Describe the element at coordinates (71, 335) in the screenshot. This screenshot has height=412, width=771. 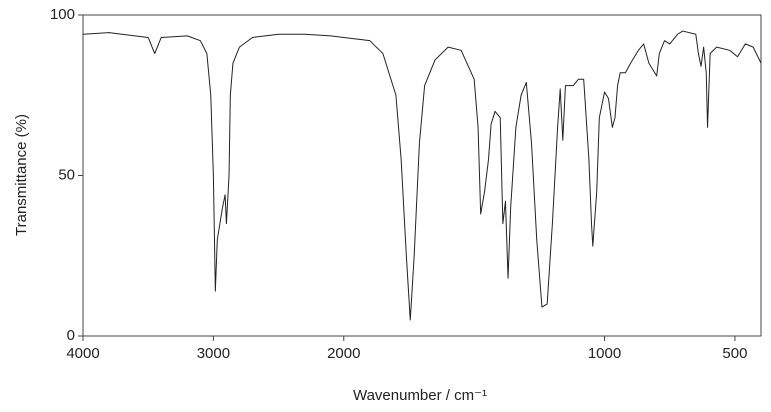
I see `y-tick-label: 0` at that location.